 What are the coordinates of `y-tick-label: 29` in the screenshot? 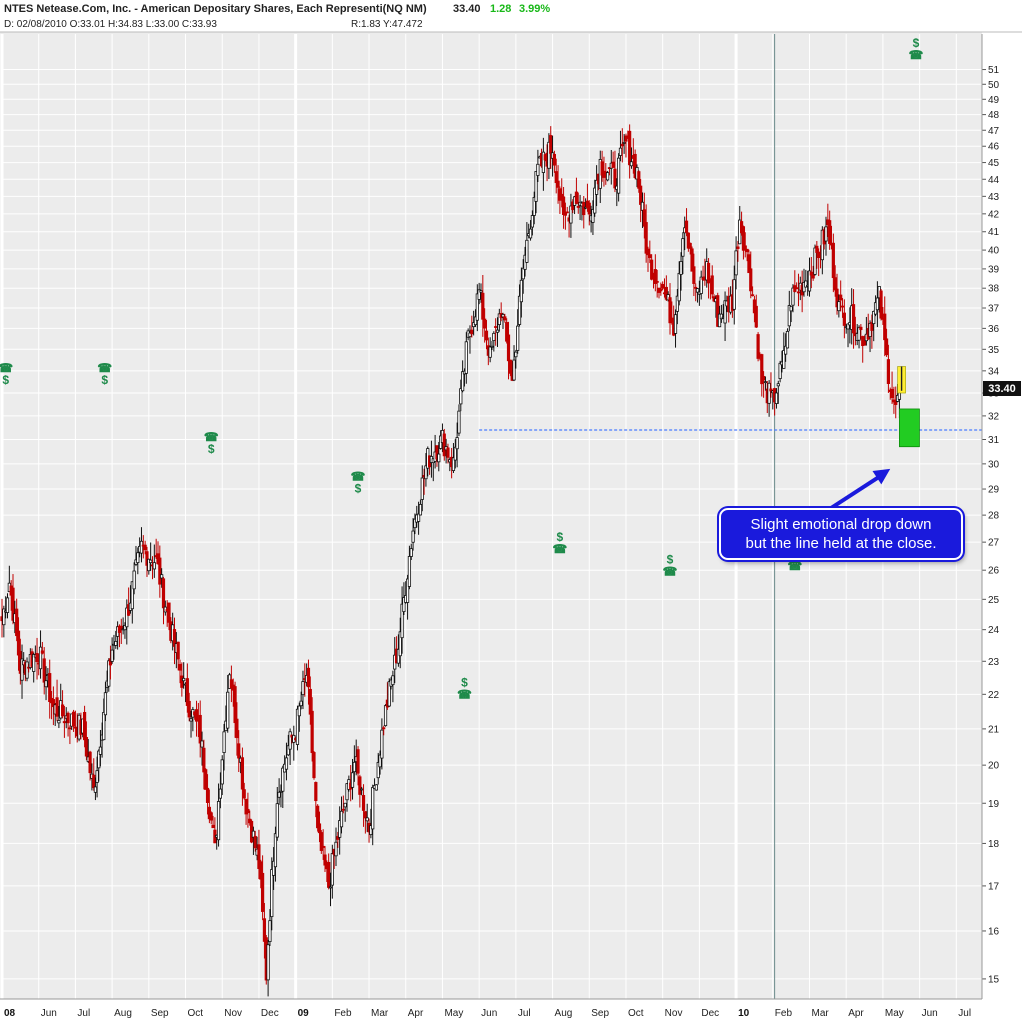 It's located at (994, 490).